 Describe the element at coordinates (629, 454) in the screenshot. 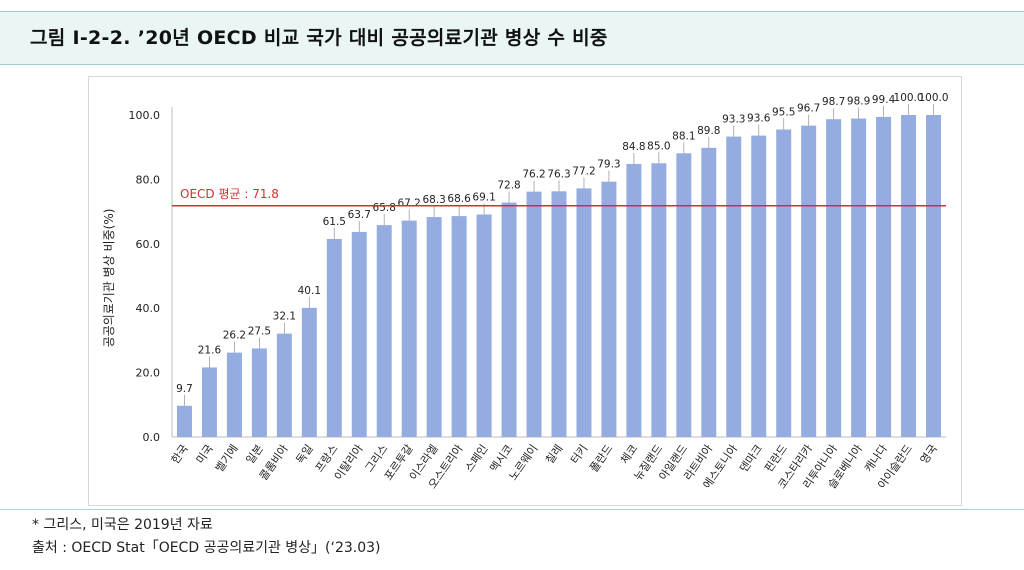

I see `category-label: 체코` at that location.